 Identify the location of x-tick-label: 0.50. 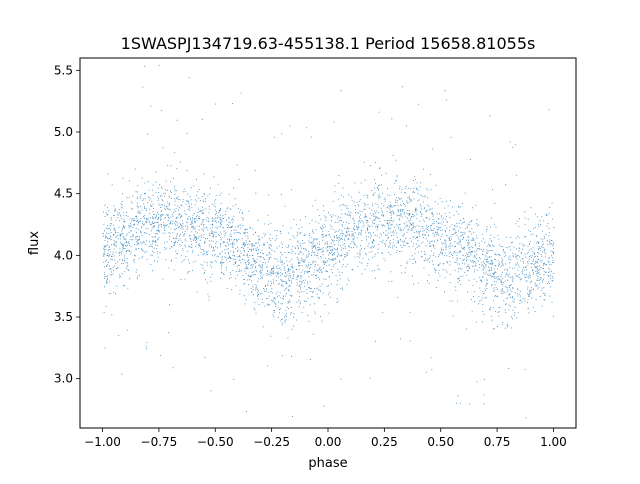
(440, 442).